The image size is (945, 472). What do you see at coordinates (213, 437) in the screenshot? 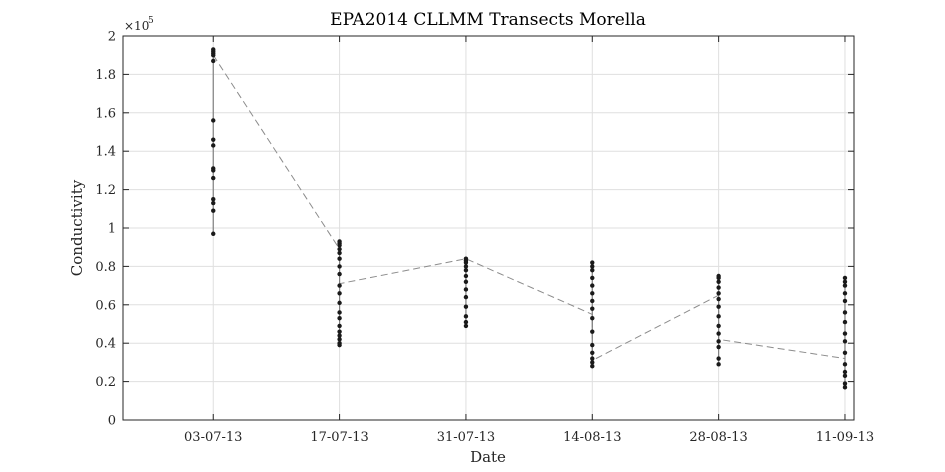
I see `x-tick-label: 03-07-13` at bounding box center [213, 437].